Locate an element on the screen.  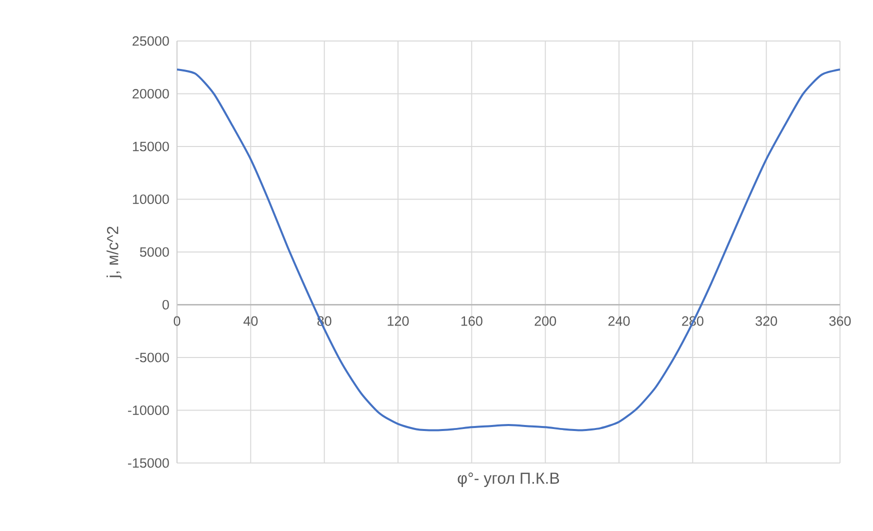
x-tick-label: 240 is located at coordinates (619, 321).